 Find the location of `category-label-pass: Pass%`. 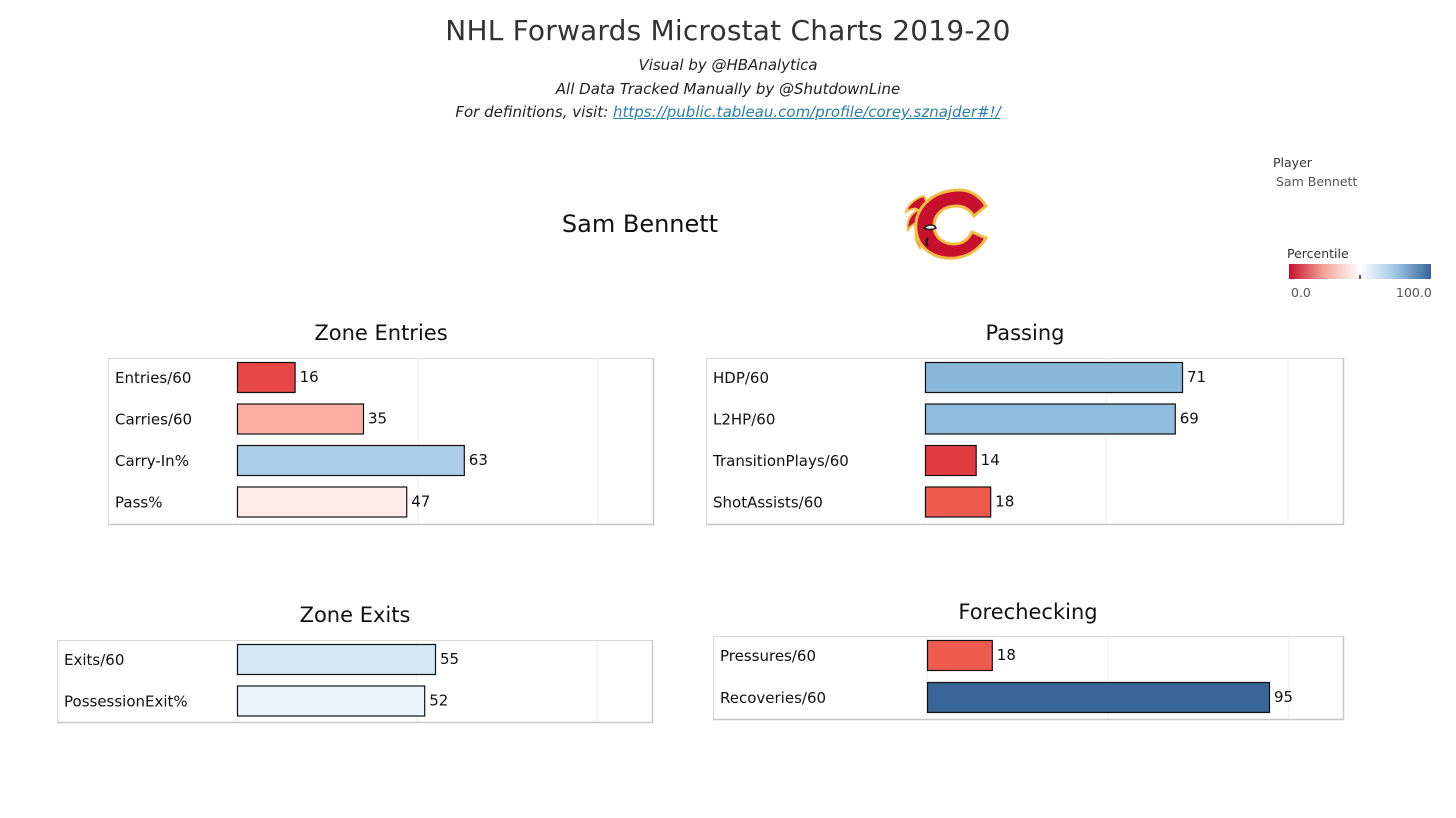

category-label-pass: Pass% is located at coordinates (138, 503).